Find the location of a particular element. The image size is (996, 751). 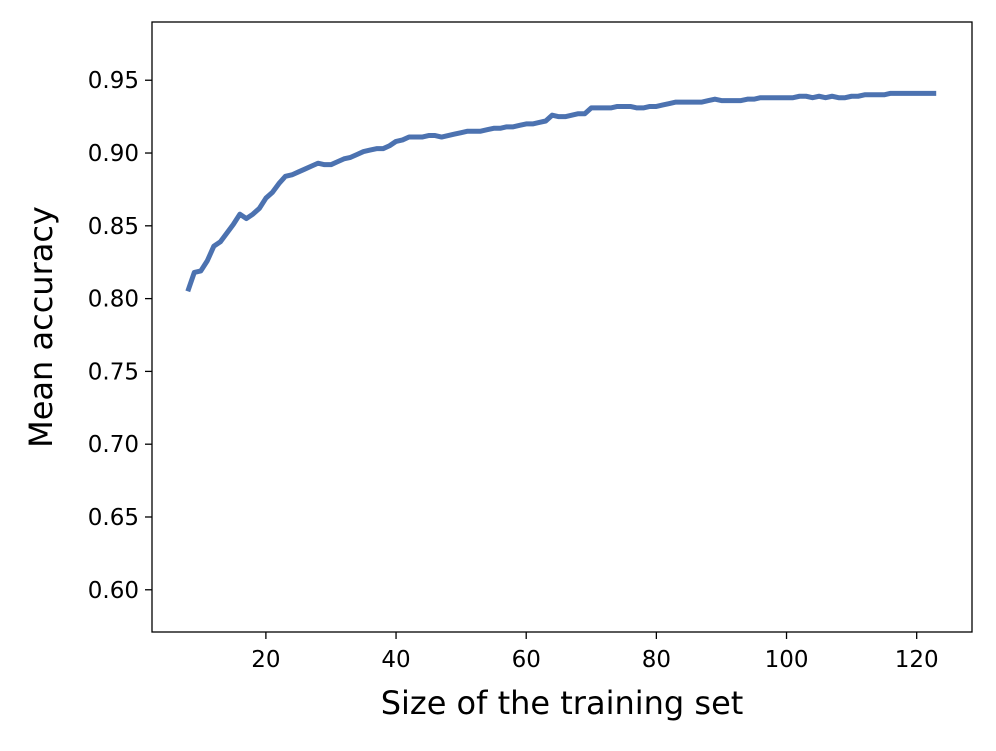

y-tick-label: 0.90 is located at coordinates (113, 154).